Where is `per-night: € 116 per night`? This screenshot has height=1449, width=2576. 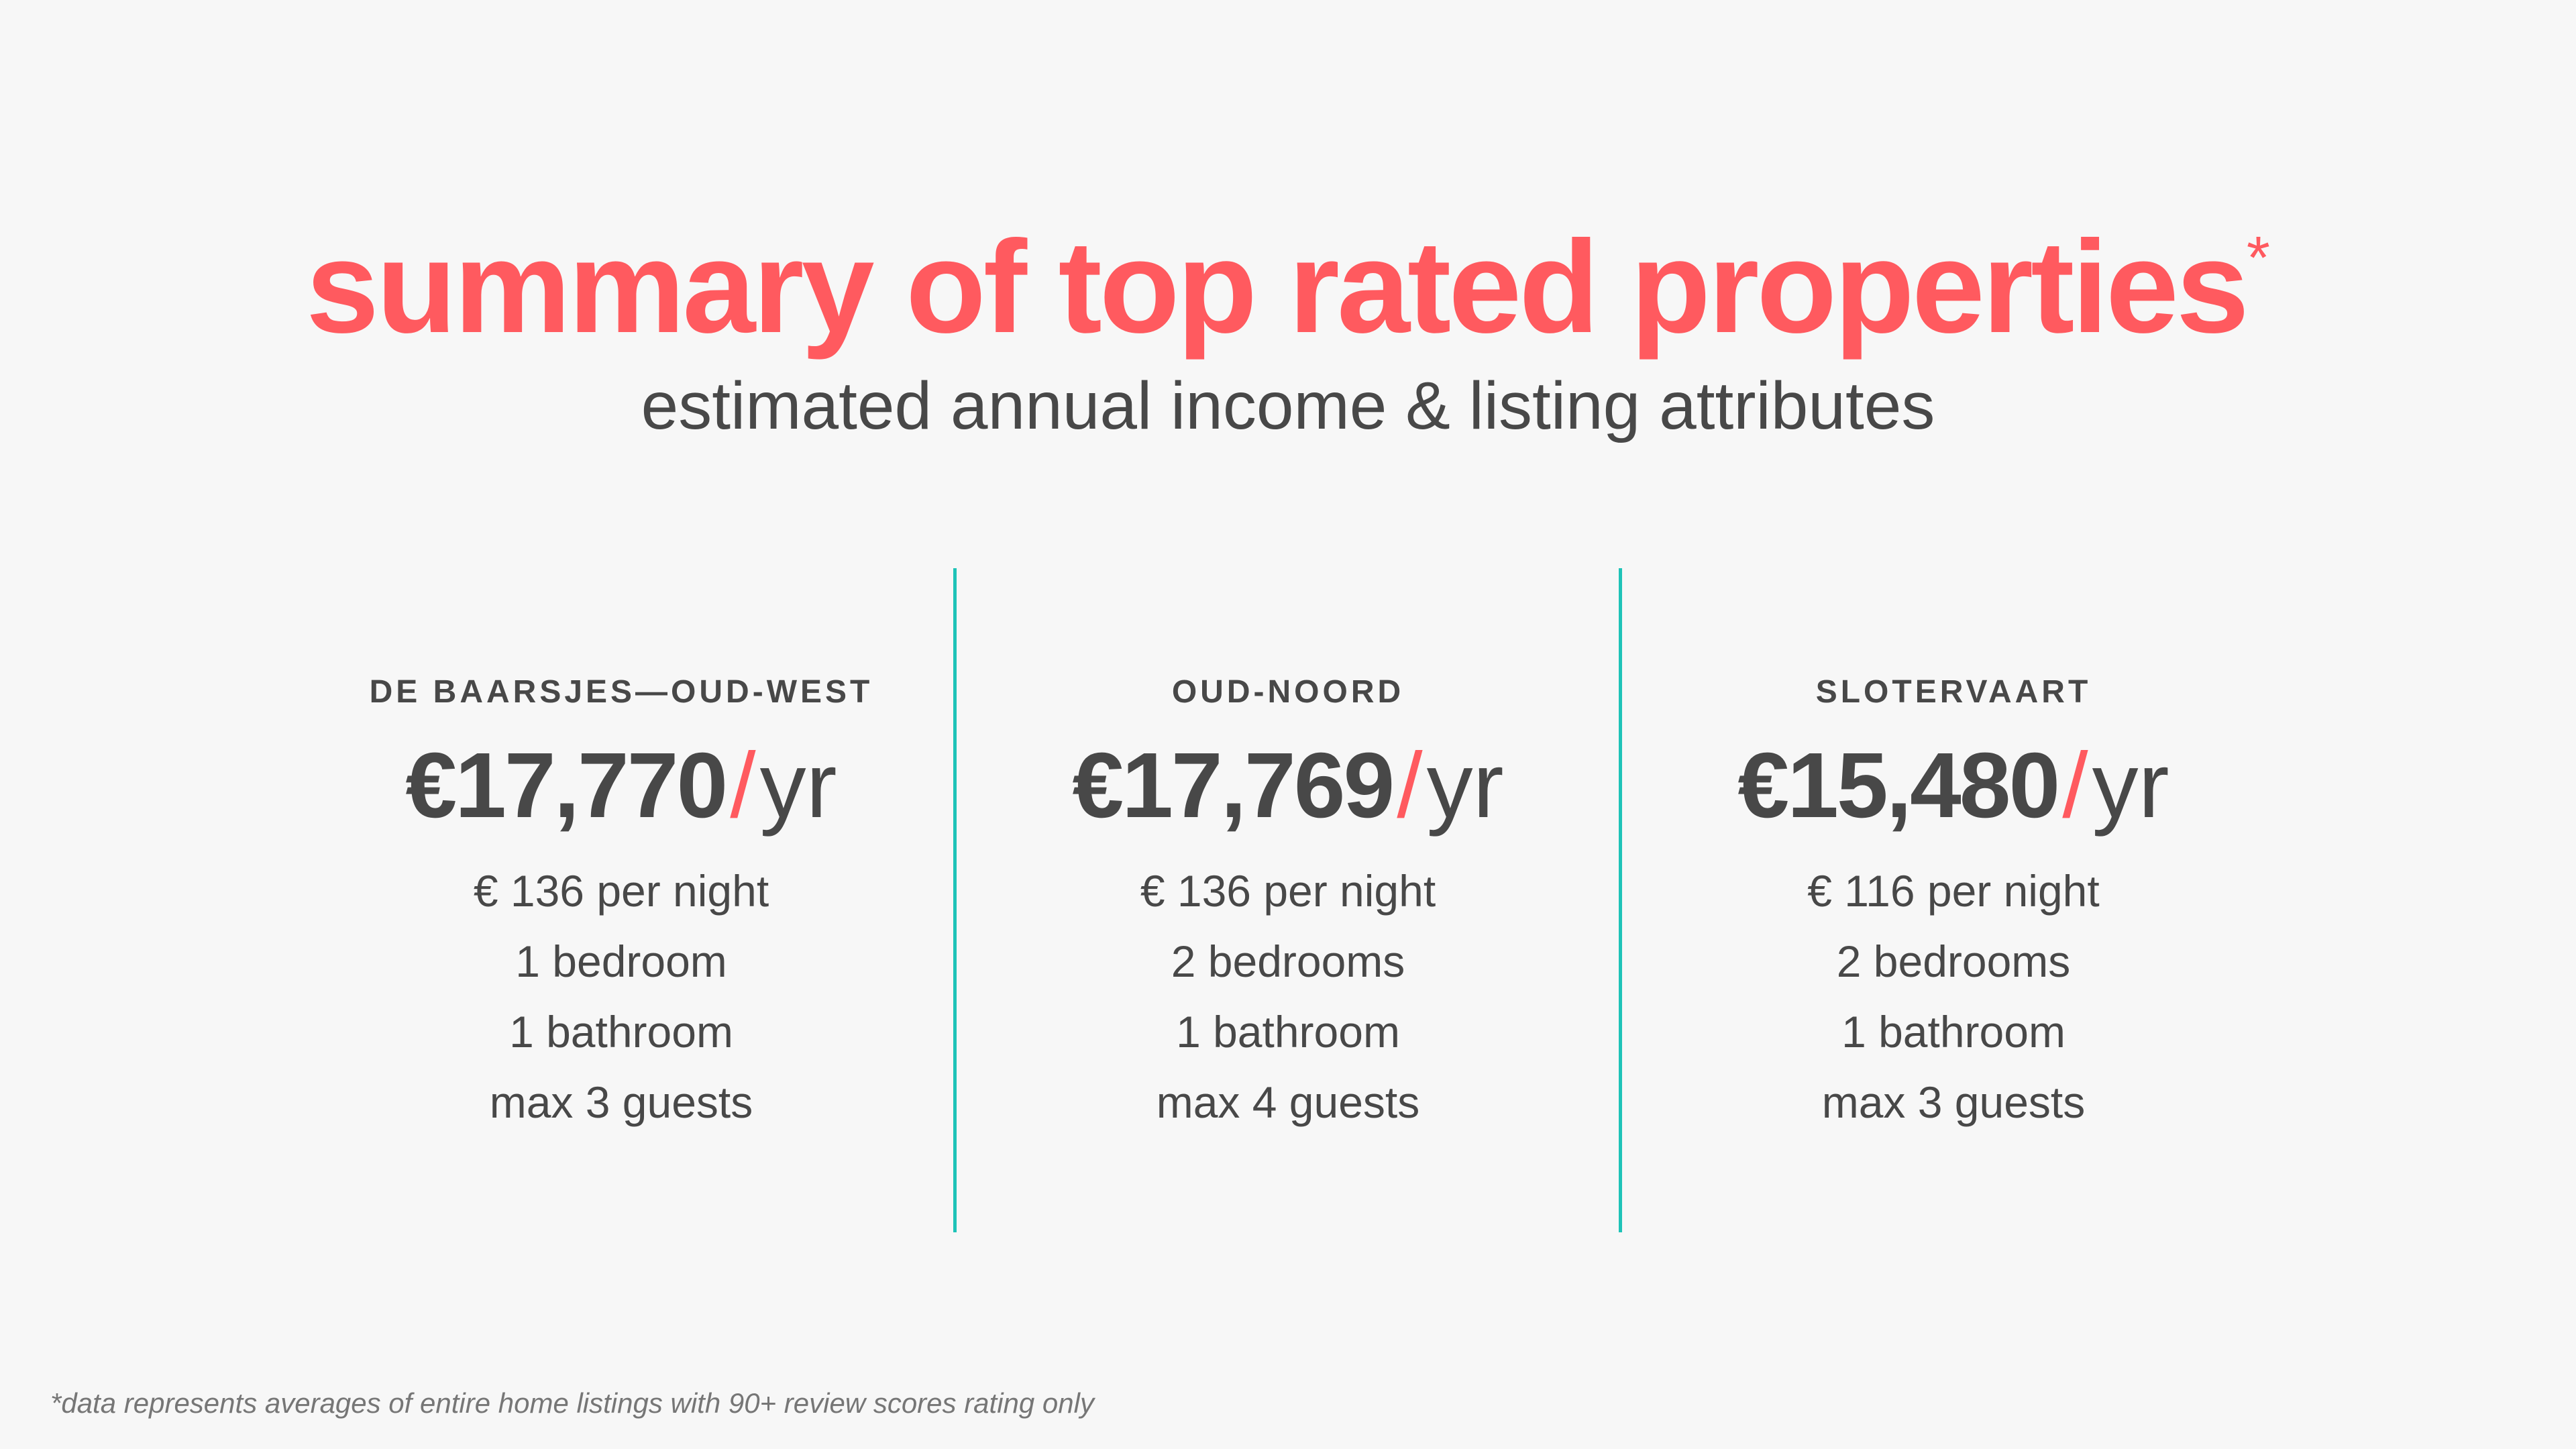 per-night: € 116 per night is located at coordinates (1953, 891).